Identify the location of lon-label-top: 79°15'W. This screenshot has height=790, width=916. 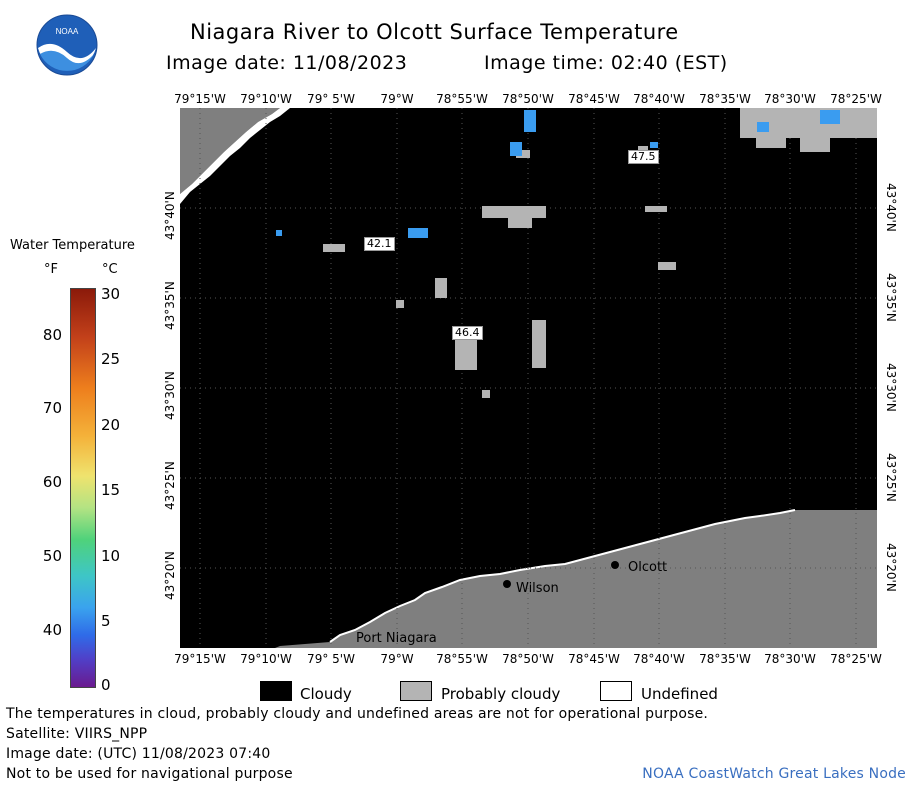
(200, 99).